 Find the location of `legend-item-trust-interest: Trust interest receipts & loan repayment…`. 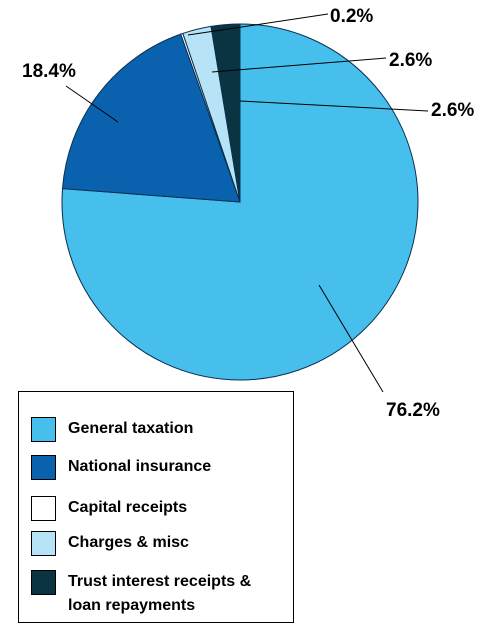

legend-item-trust-interest: Trust interest receipts & loan repayment… is located at coordinates (141, 594).